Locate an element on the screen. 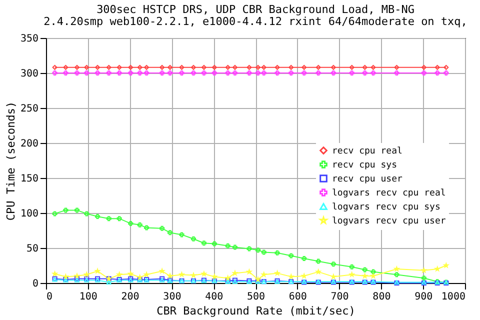 This screenshot has width=480, height=320. x-tick-label: 100 is located at coordinates (88, 297).